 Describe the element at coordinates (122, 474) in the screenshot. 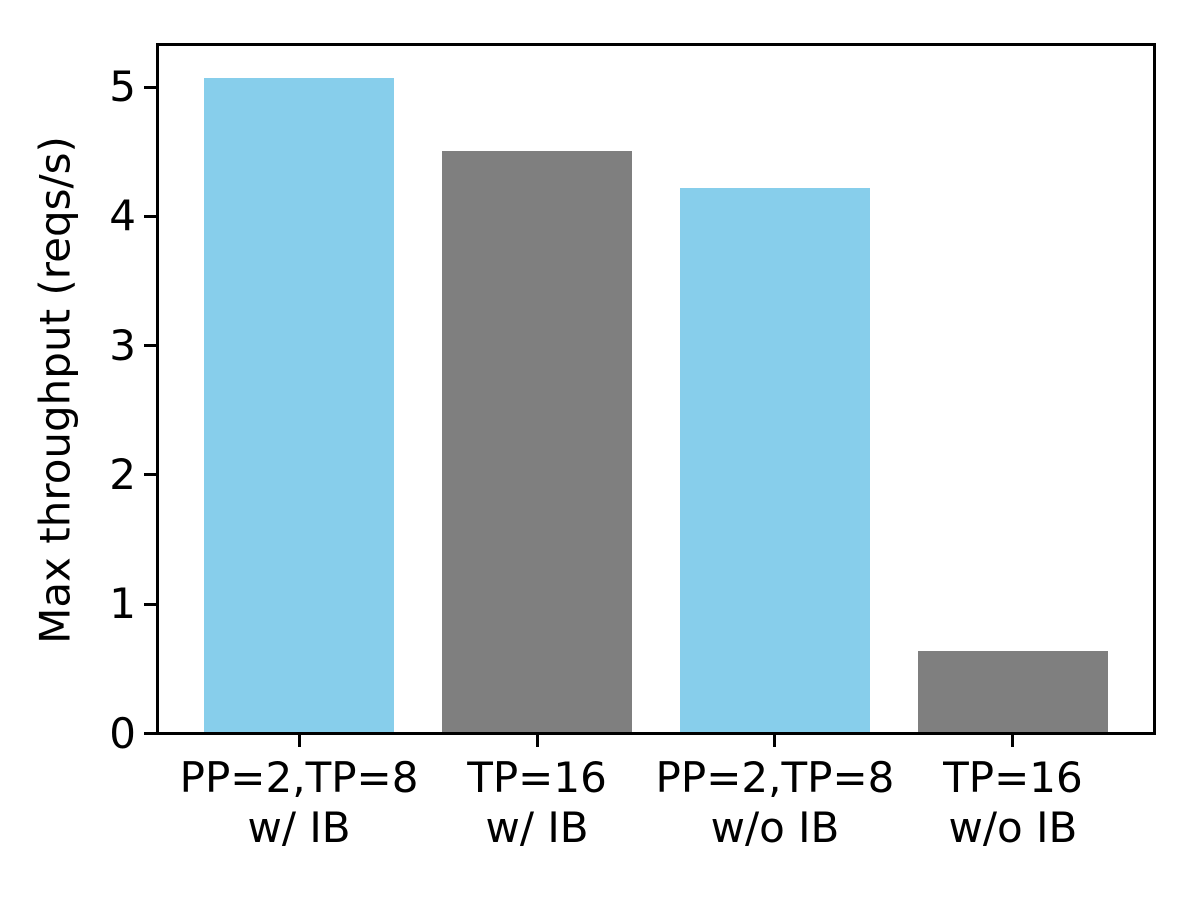

I see `y-tick-label-2: 2` at that location.